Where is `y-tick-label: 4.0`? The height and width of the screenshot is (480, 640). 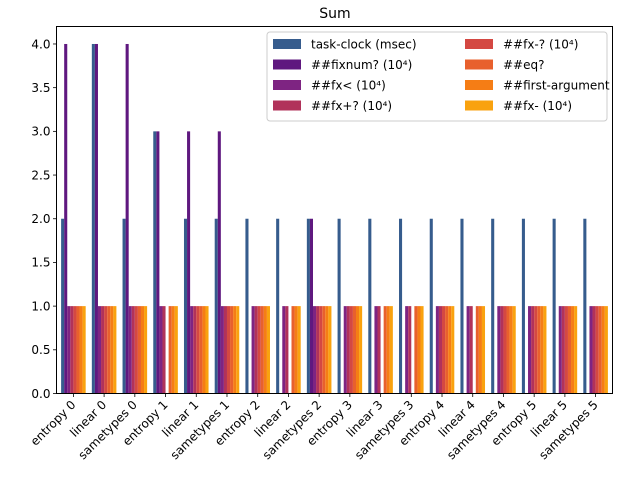
y-tick-label: 4.0 is located at coordinates (40, 44).